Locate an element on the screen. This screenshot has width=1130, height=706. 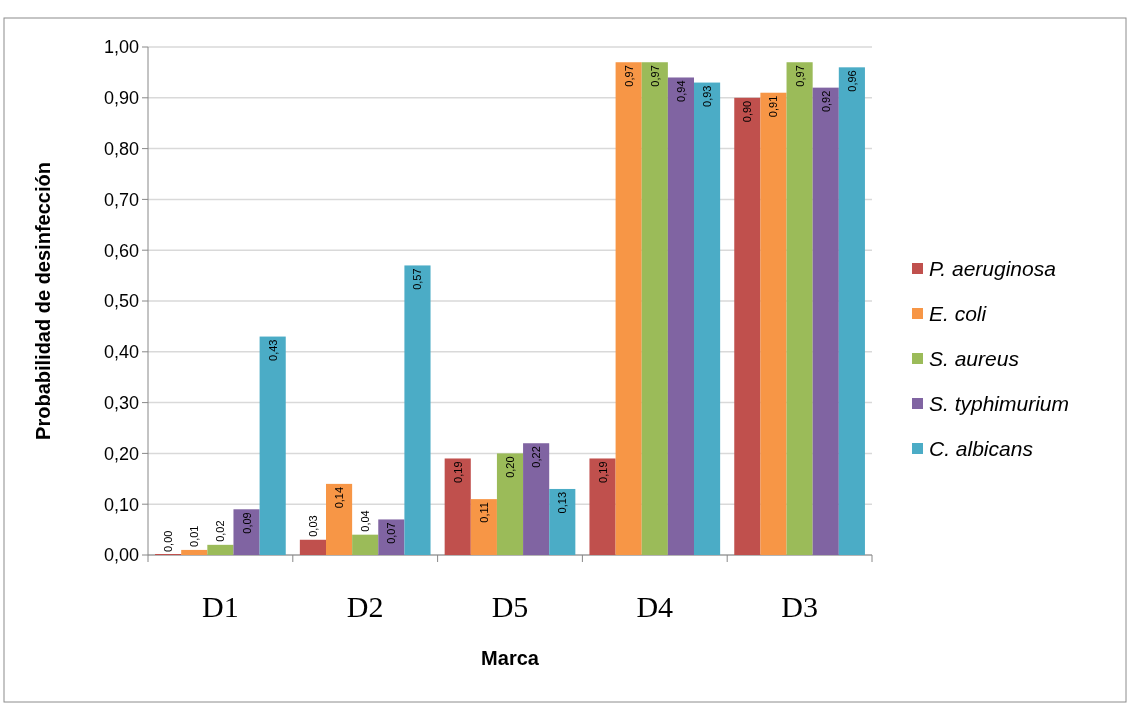
y-tick-label: 0,60 is located at coordinates (121, 250).